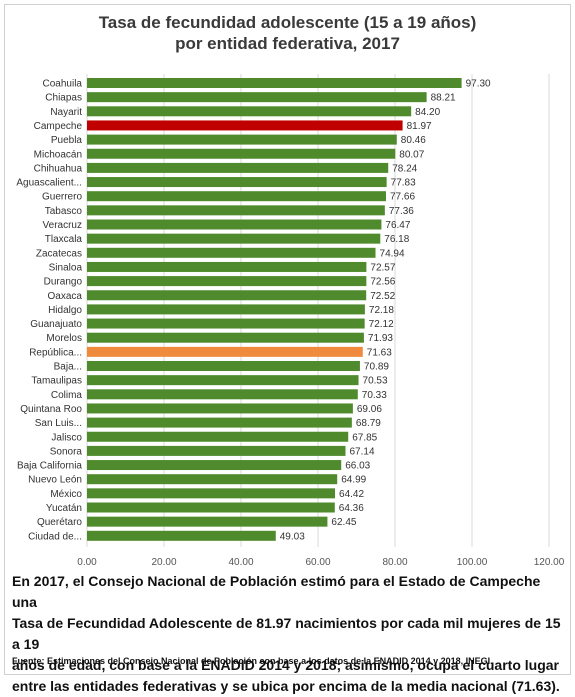  Describe the element at coordinates (427, 112) in the screenshot. I see `value-label: 84.20` at that location.